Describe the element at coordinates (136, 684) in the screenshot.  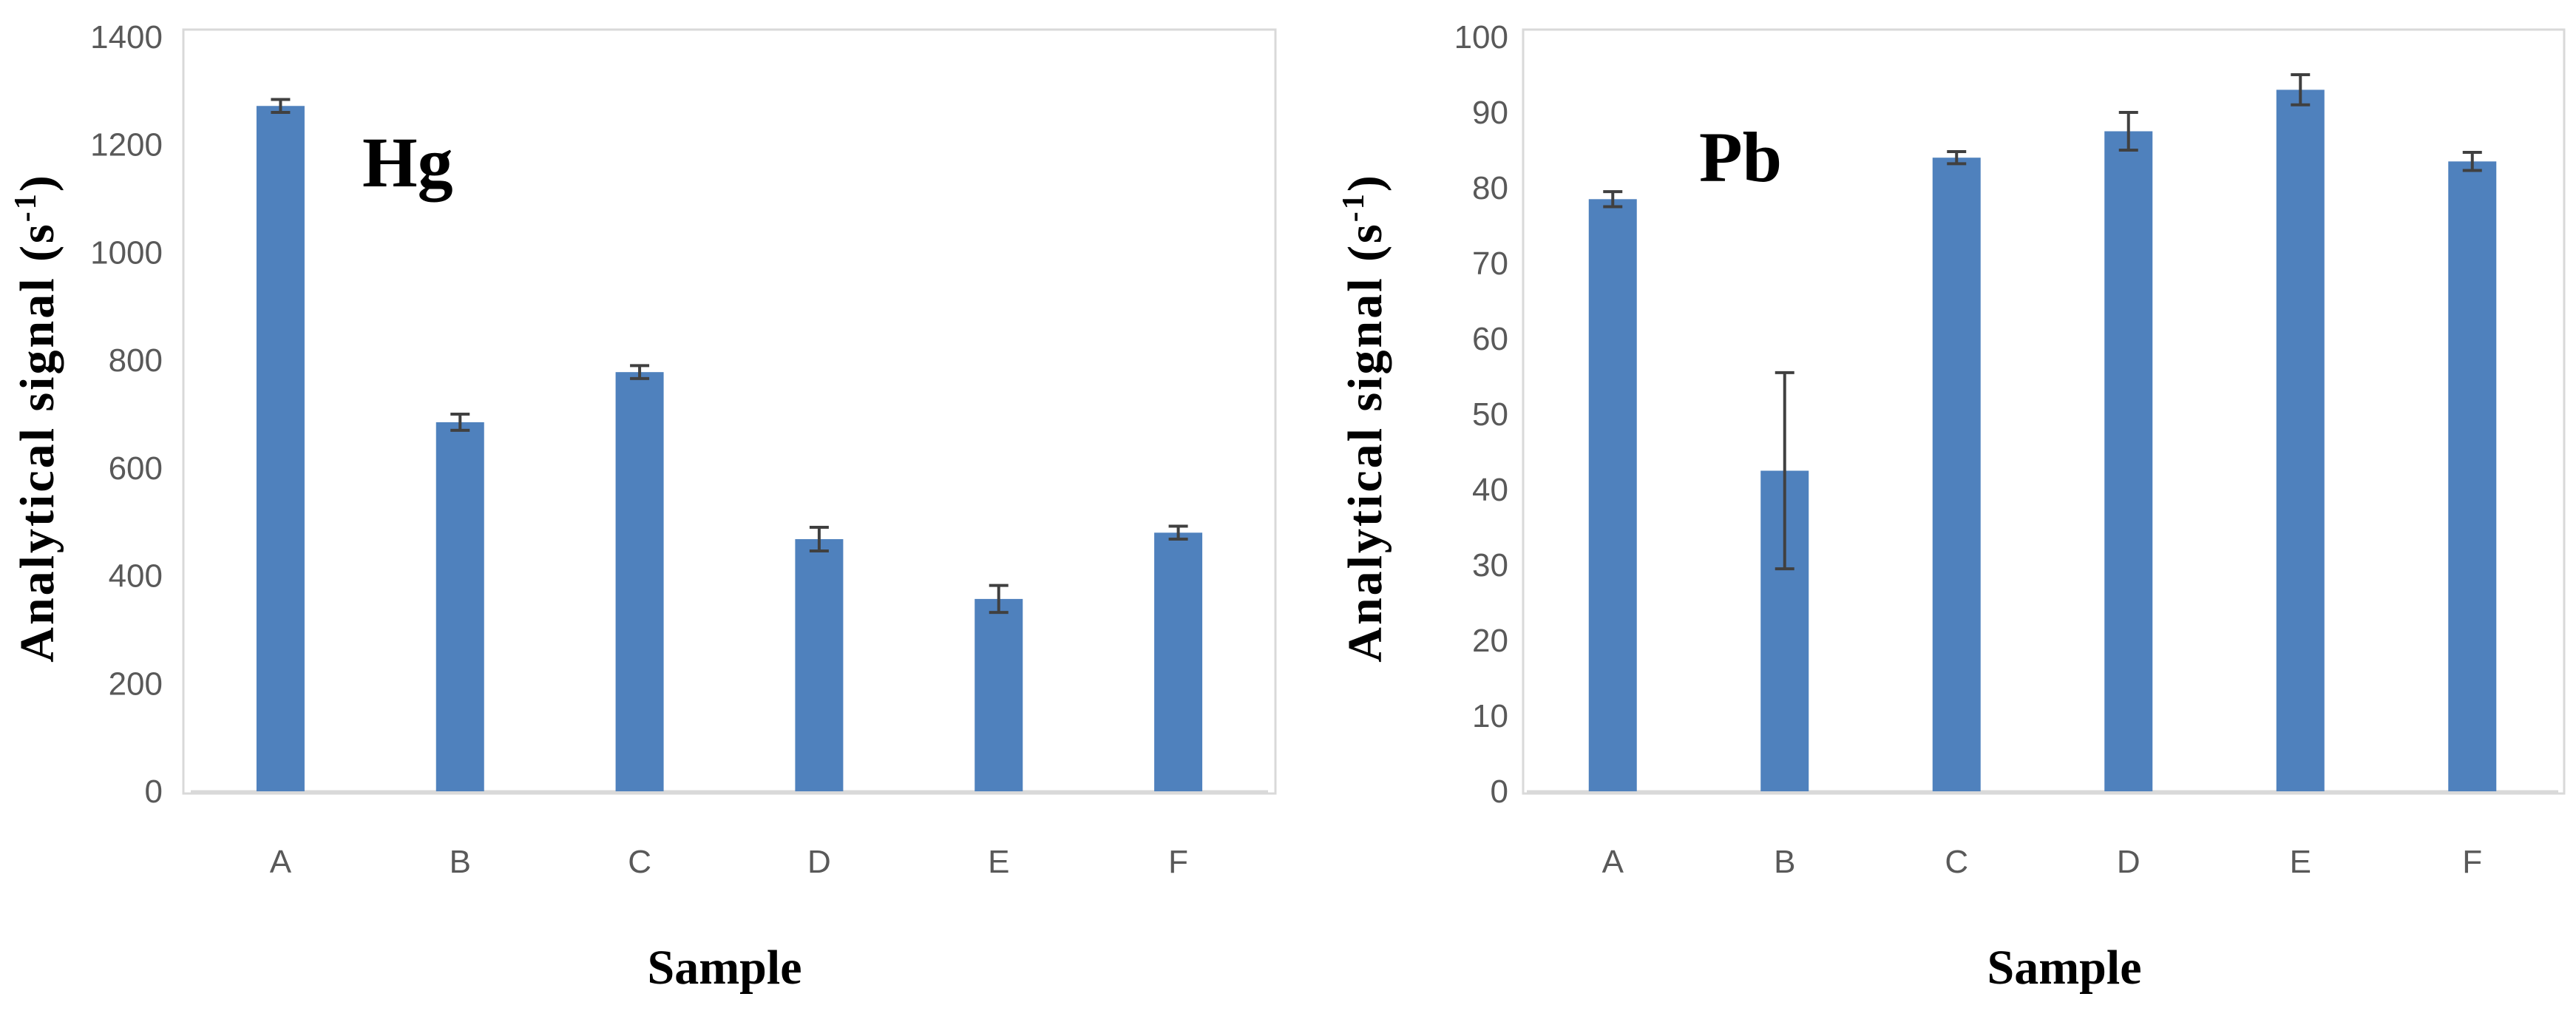
I see `hg-y-tick-label: 200` at that location.